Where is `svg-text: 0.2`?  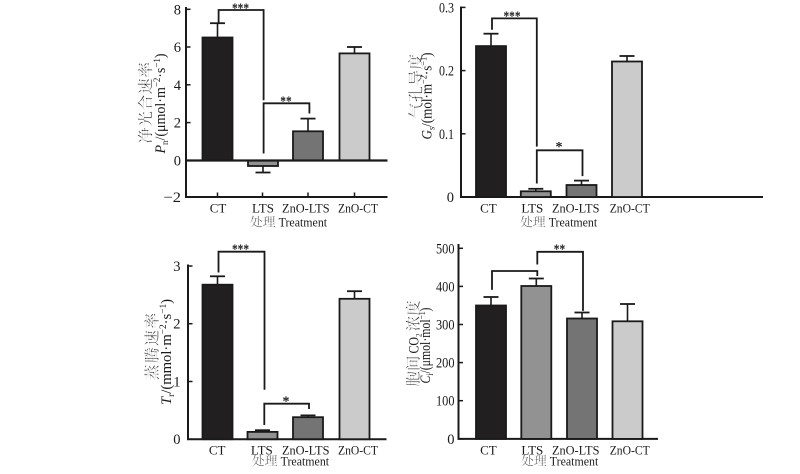
svg-text: 0.2 is located at coordinates (446, 72).